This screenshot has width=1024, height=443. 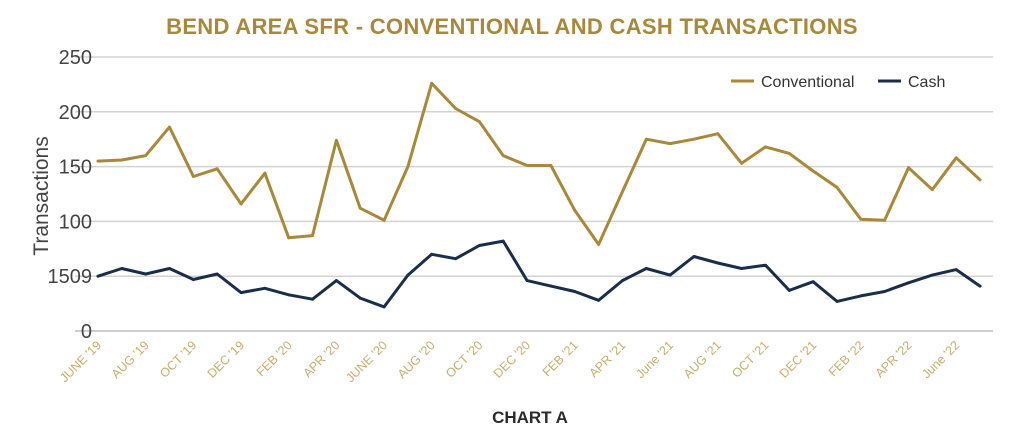 What do you see at coordinates (41, 195) in the screenshot?
I see `y-axis-label: Transactions` at bounding box center [41, 195].